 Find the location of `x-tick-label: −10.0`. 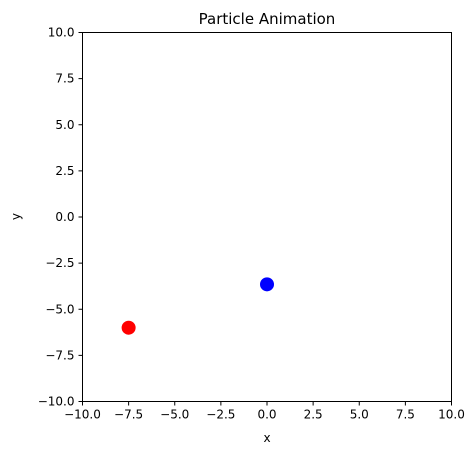

x-tick-label: −10.0 is located at coordinates (82, 415).